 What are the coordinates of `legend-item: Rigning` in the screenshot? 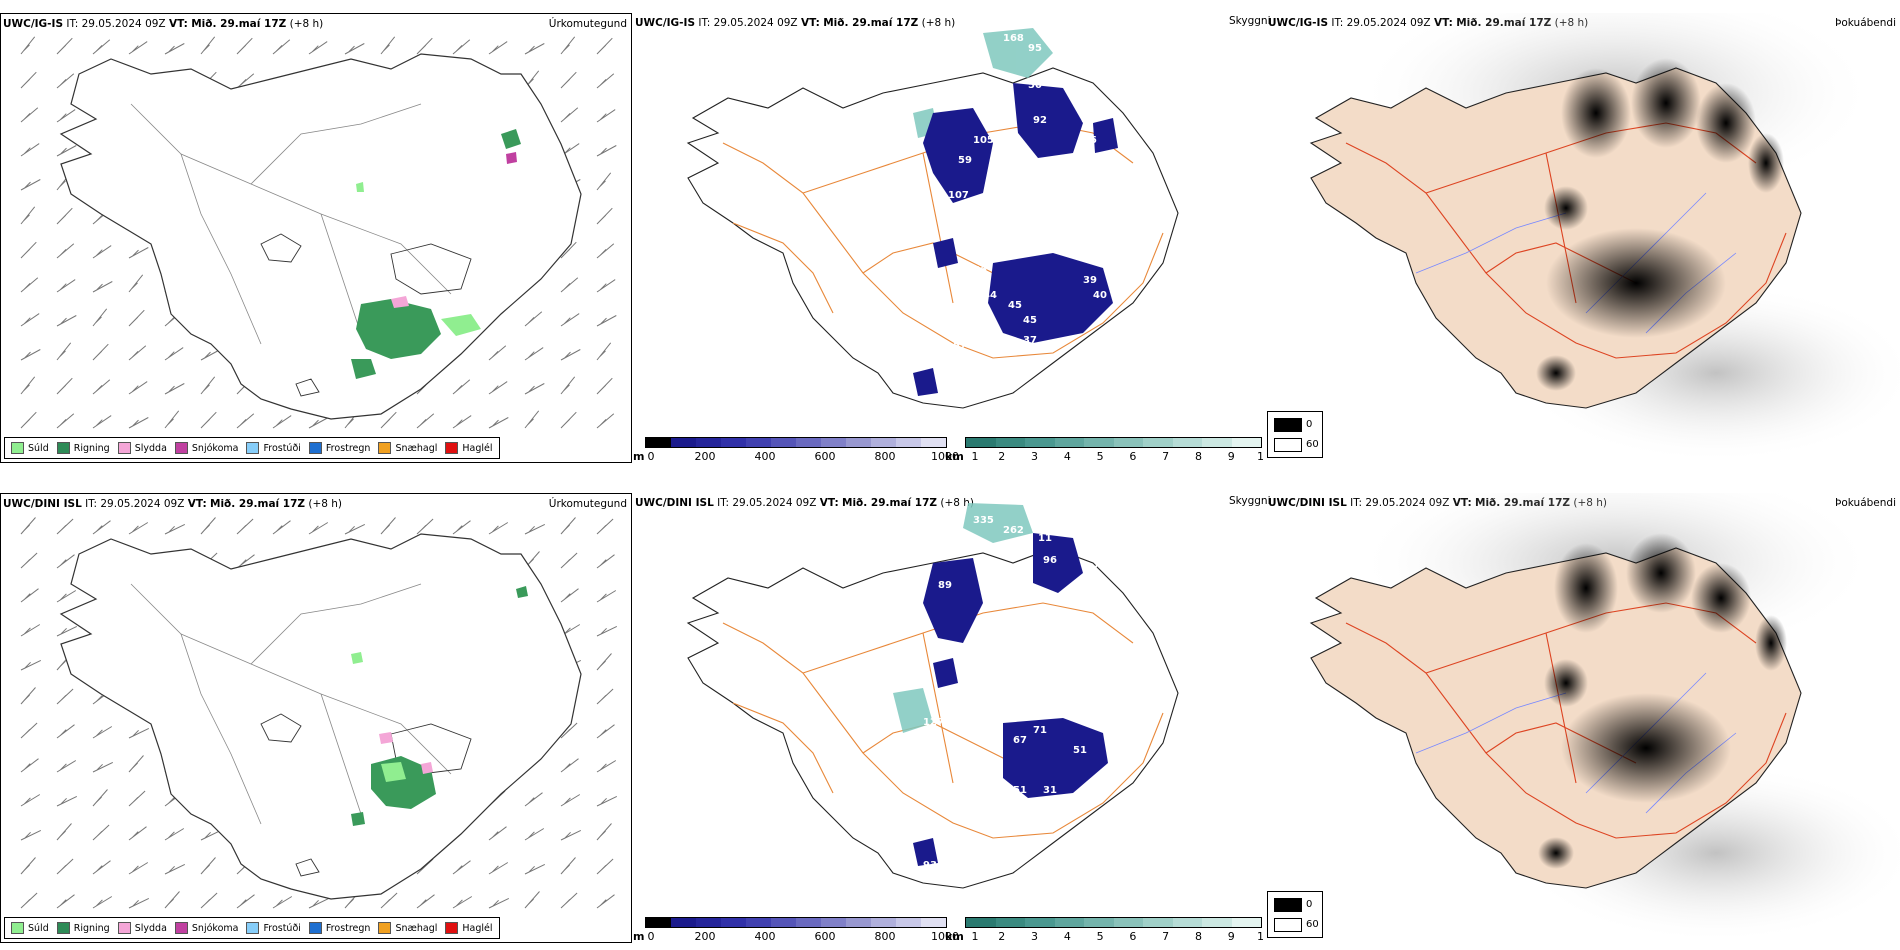 It's located at (83, 448).